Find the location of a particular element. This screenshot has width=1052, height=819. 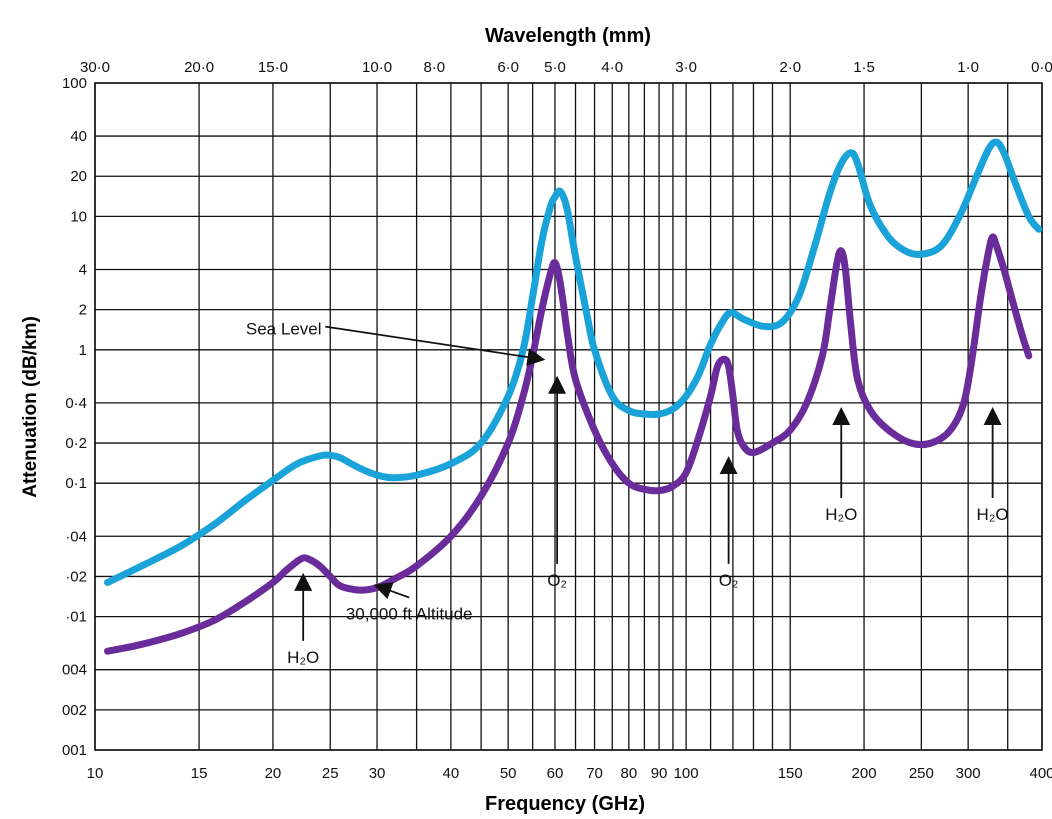

y-tick-label: 001 is located at coordinates (74, 750).